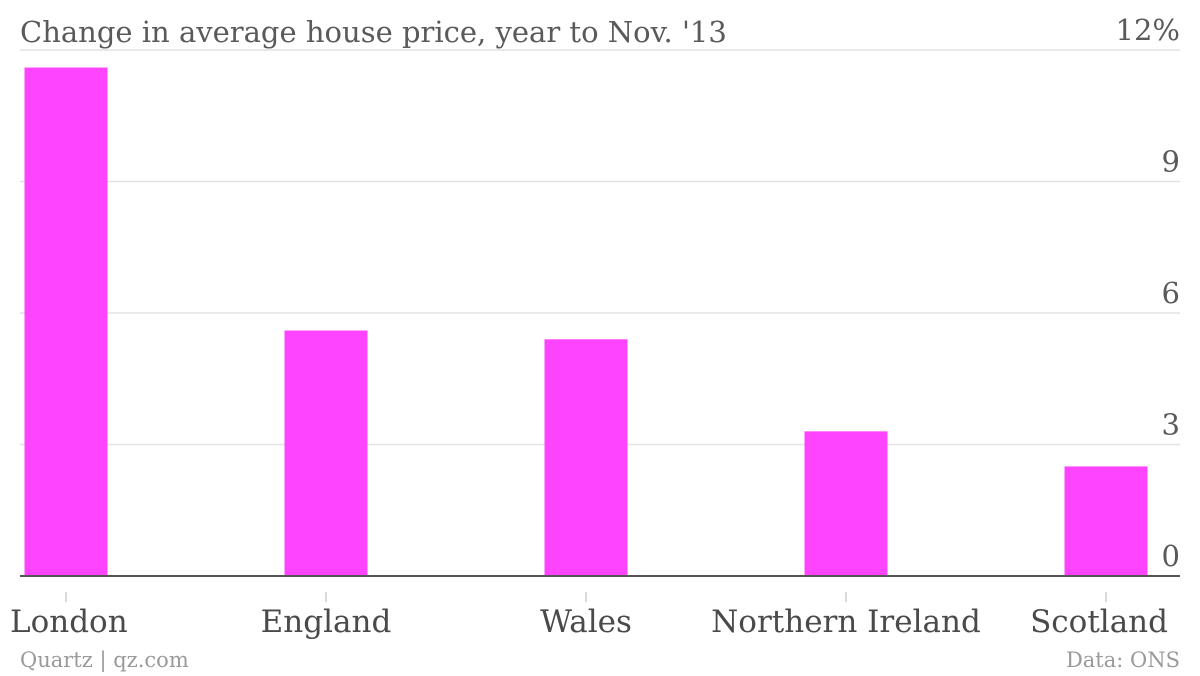  I want to click on bar-northern-ireland, so click(846, 503).